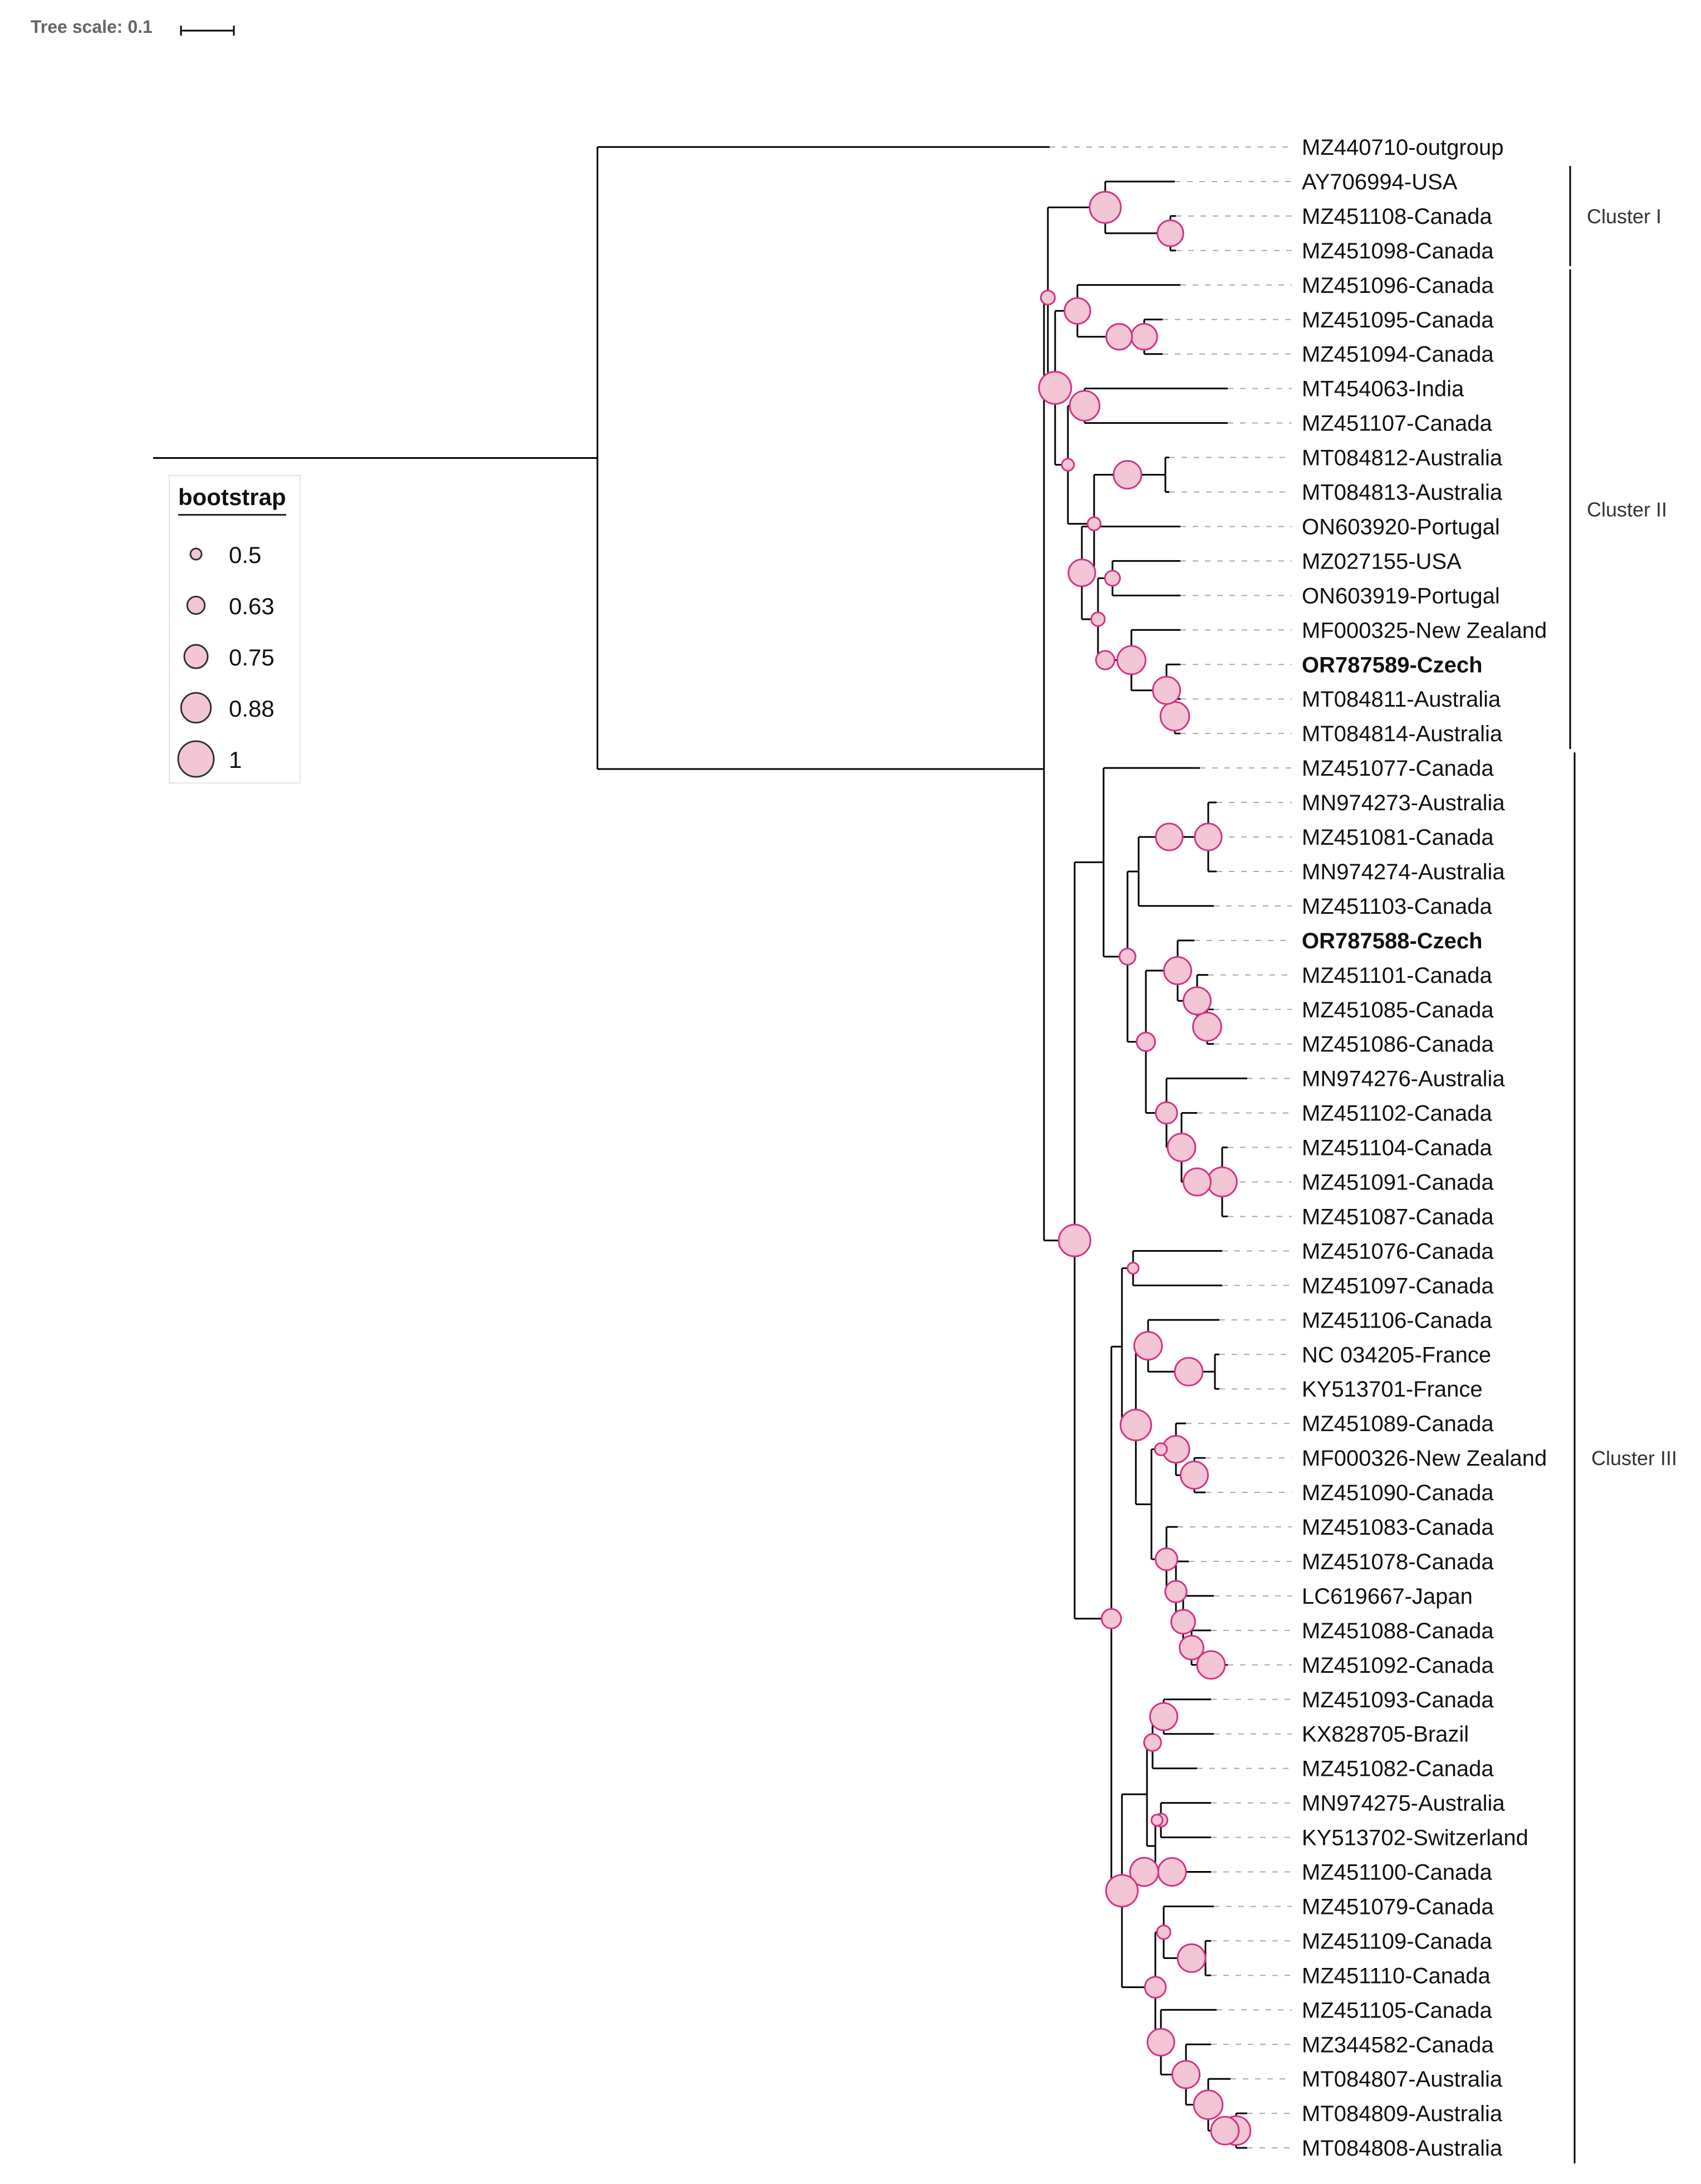 This screenshot has height=2184, width=1701. Describe the element at coordinates (251, 657) in the screenshot. I see `legend-entry-label: 0.75` at that location.